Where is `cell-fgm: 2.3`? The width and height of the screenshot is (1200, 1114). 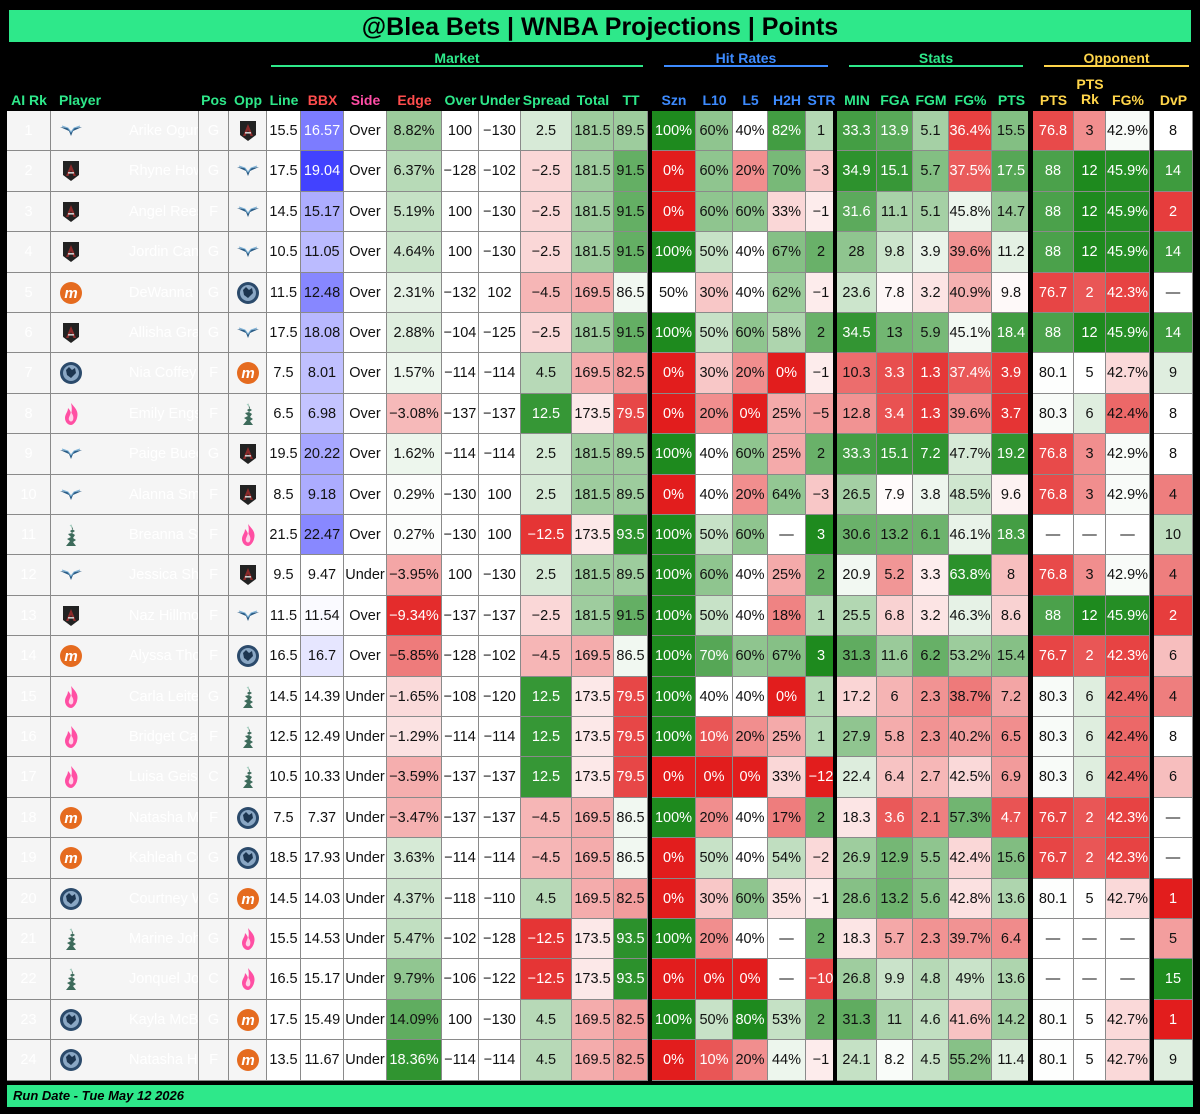 cell-fgm: 2.3 is located at coordinates (931, 737).